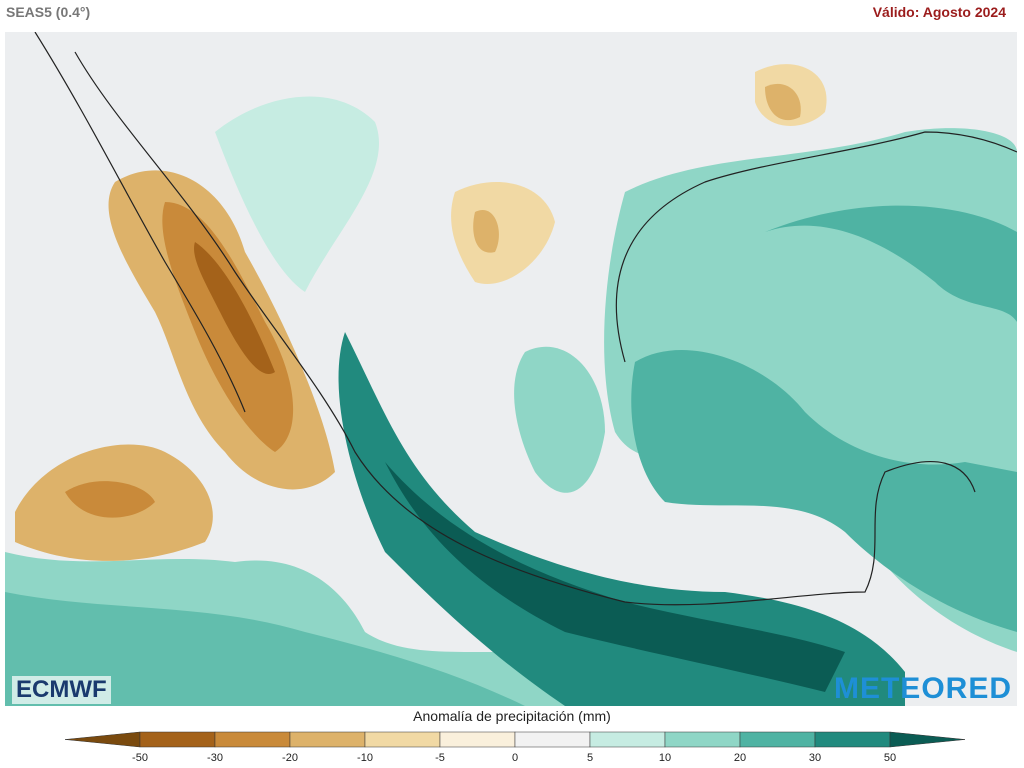 This screenshot has height=768, width=1024. Describe the element at coordinates (48, 12) in the screenshot. I see `model-label: SEAS5 (0.4°)` at that location.